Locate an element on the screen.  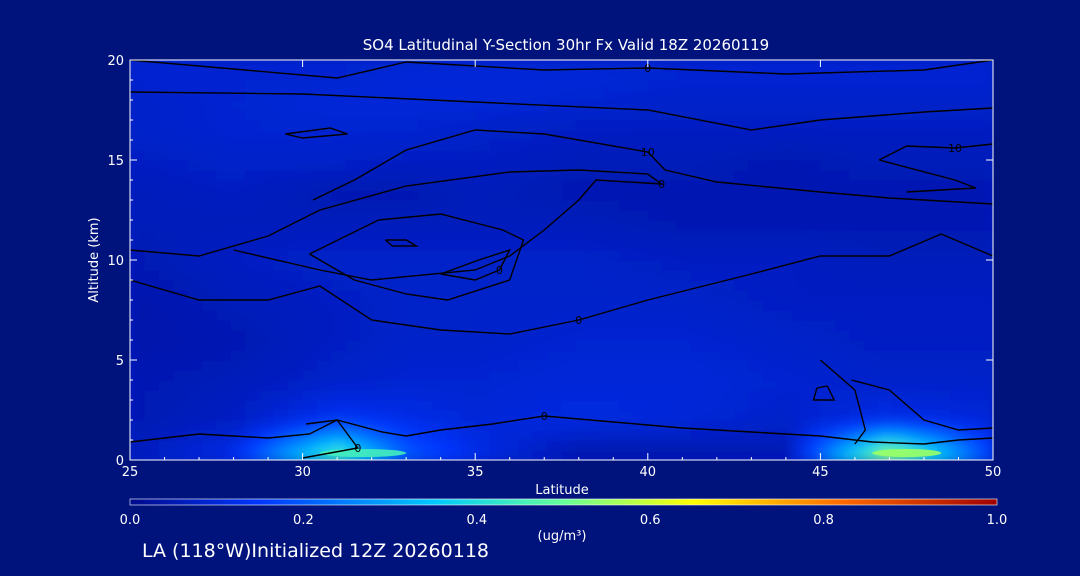
colorbar-tick-label: 0.2 is located at coordinates (303, 520).